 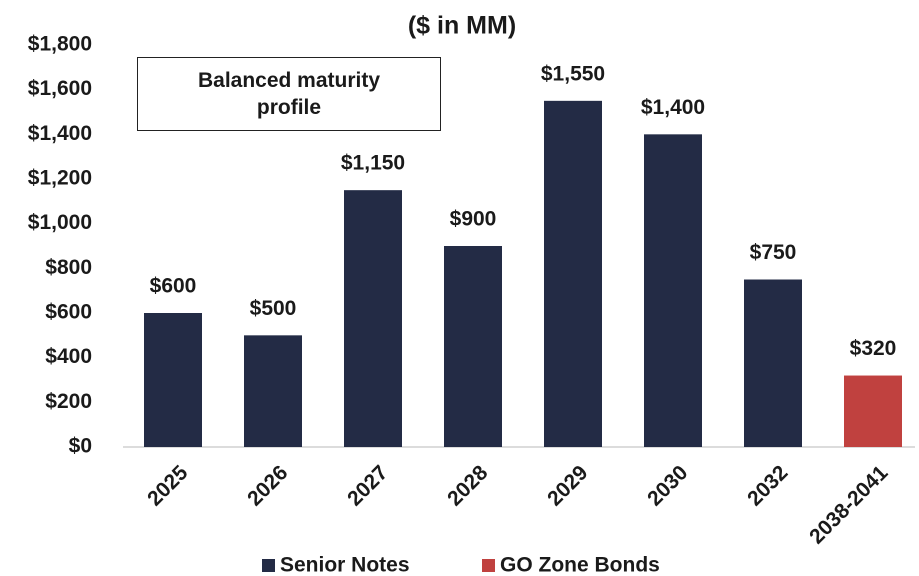 What do you see at coordinates (567, 485) in the screenshot?
I see `x-tick-label: 2029` at bounding box center [567, 485].